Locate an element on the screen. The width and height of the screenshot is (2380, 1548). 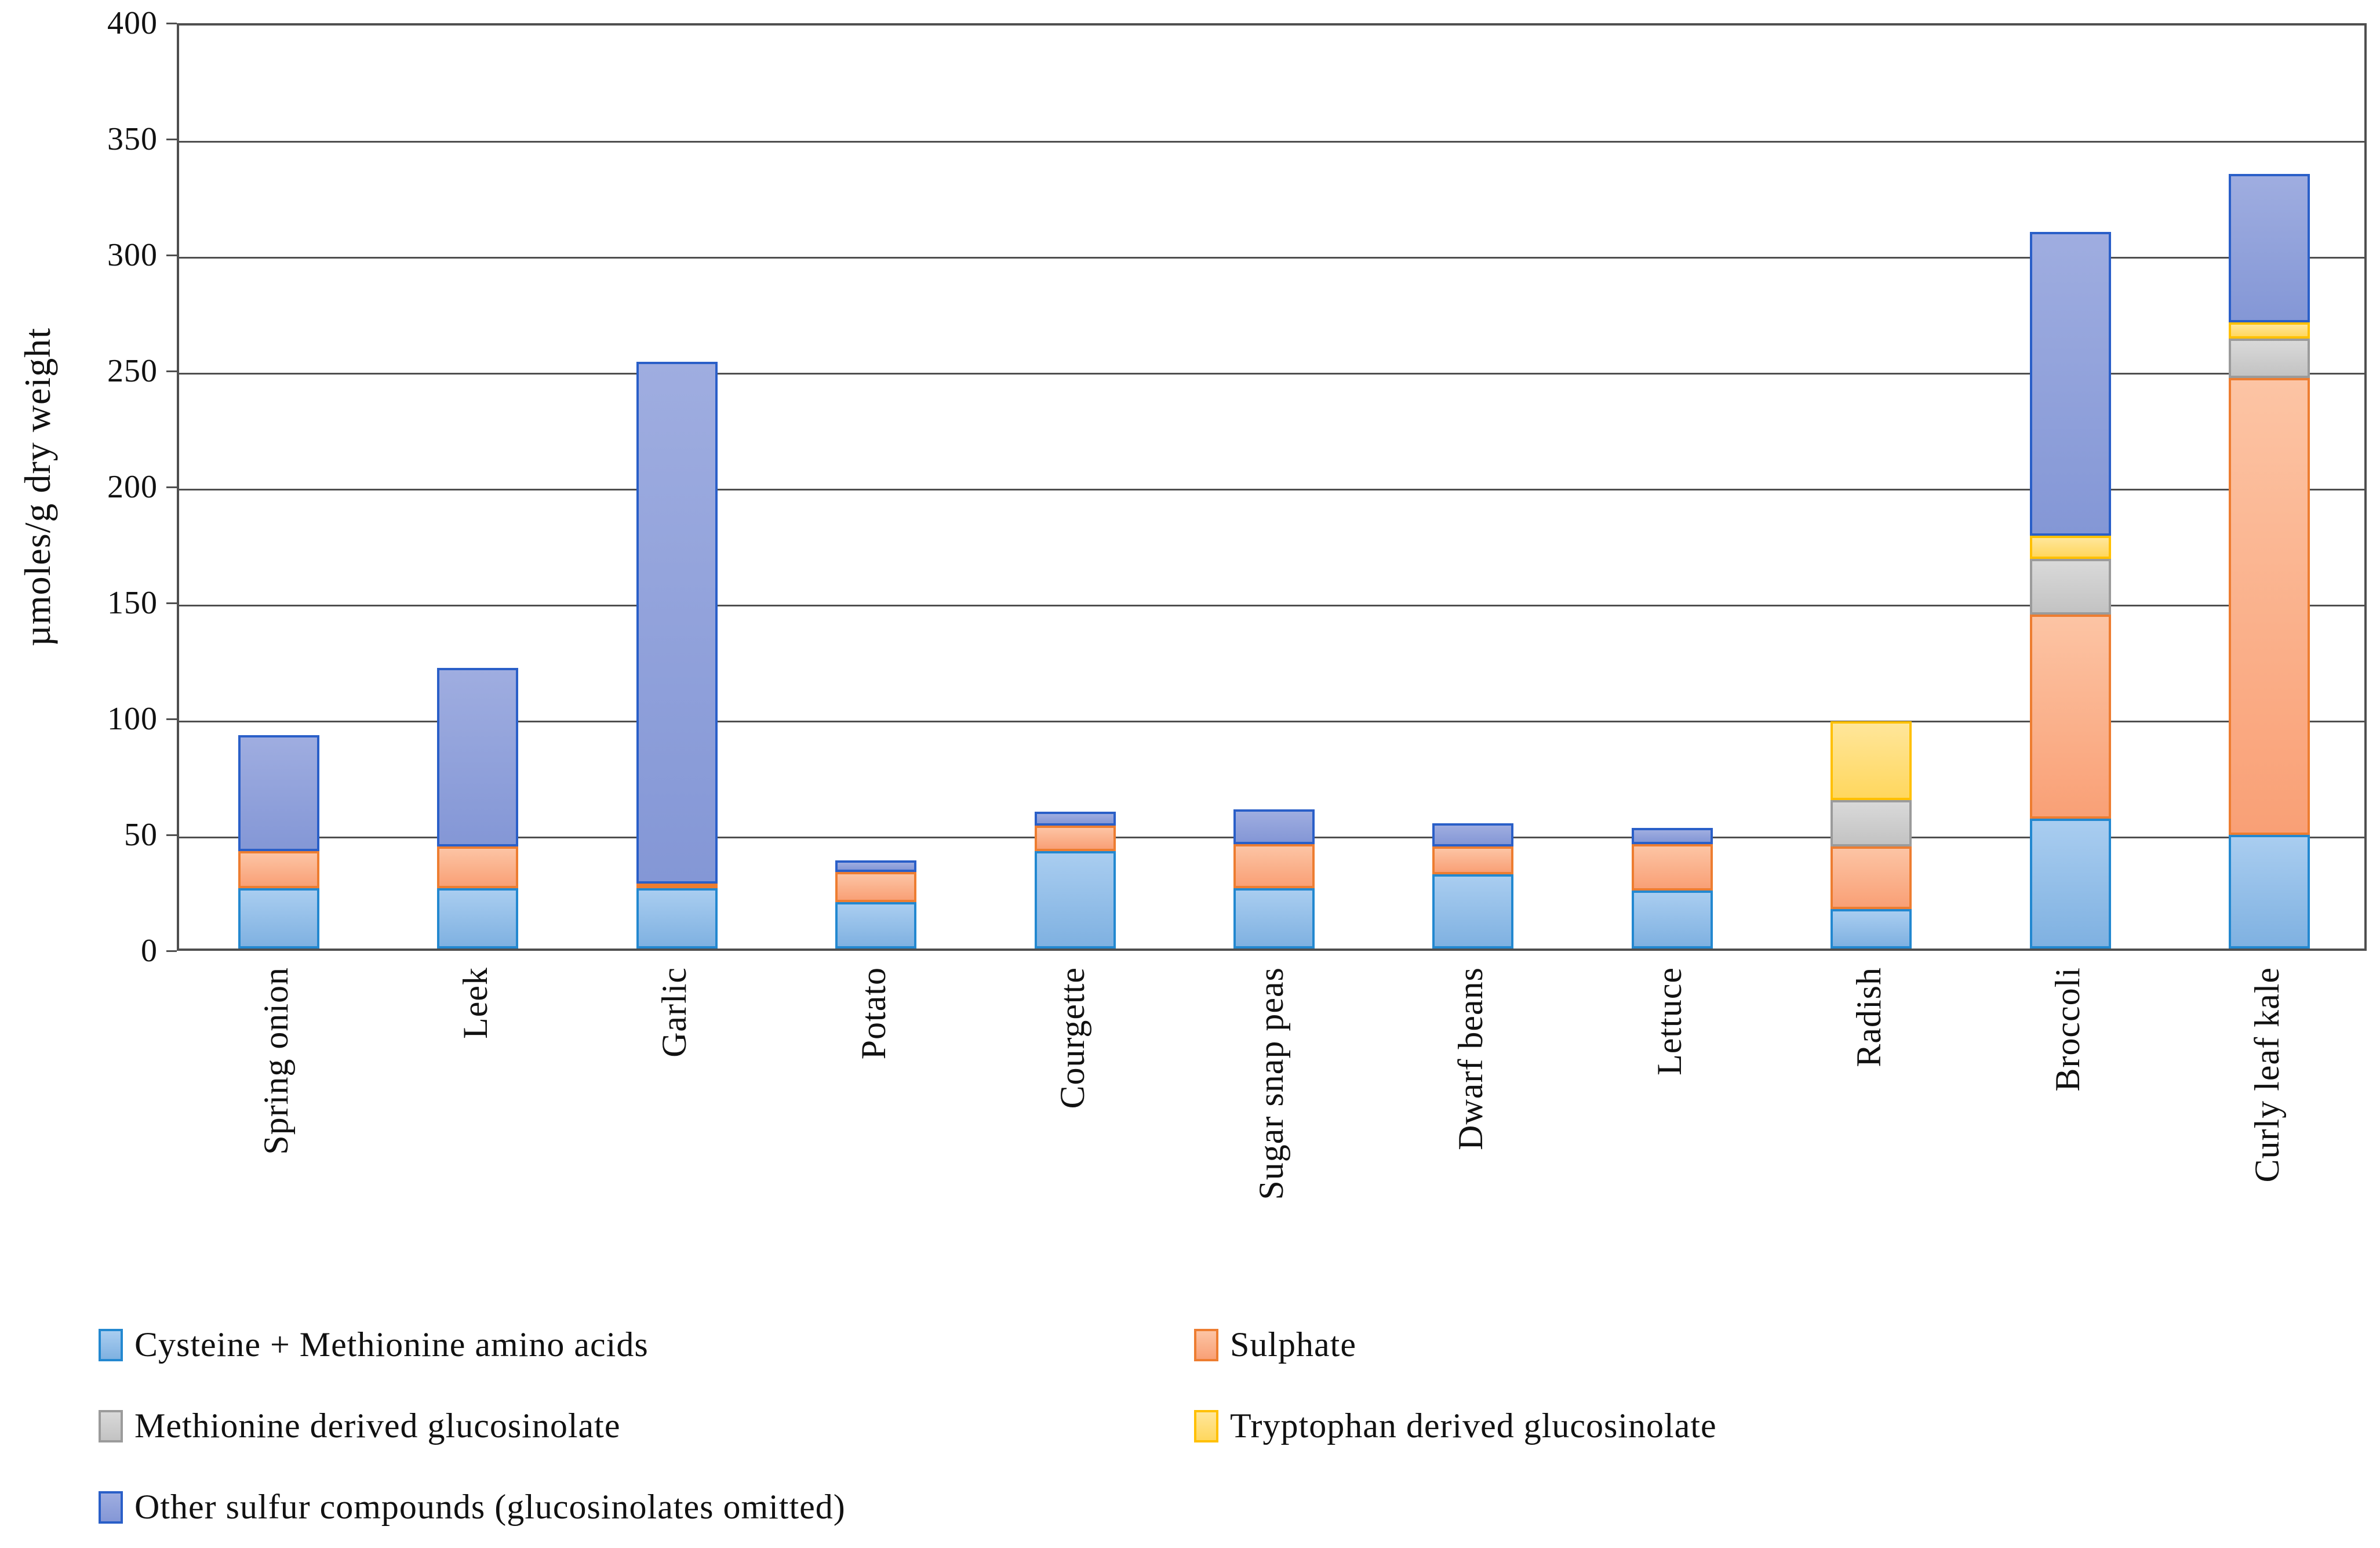
legend-item-methionine-glucosinolate: Methionine derived glucosinolate is located at coordinates (360, 1426).